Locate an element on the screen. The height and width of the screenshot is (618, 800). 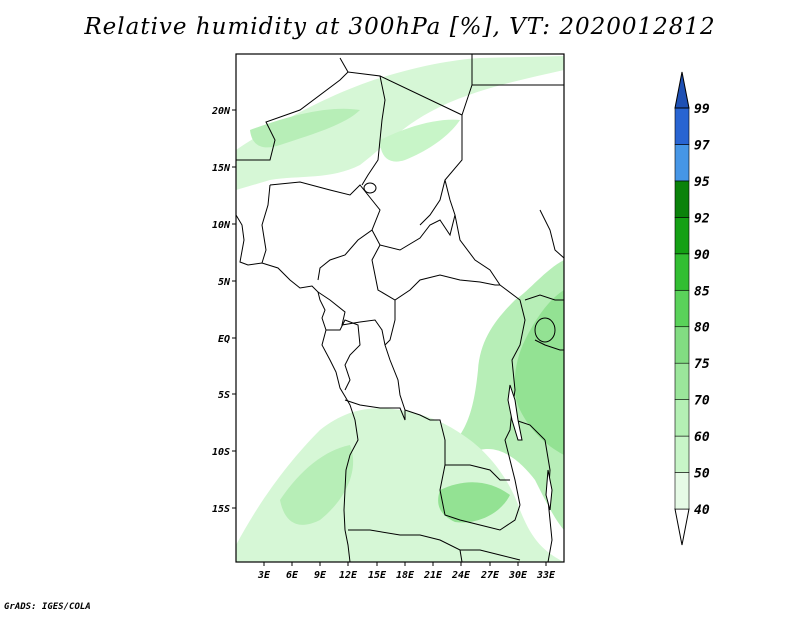
lon-label-9e: 9E is located at coordinates (320, 575).